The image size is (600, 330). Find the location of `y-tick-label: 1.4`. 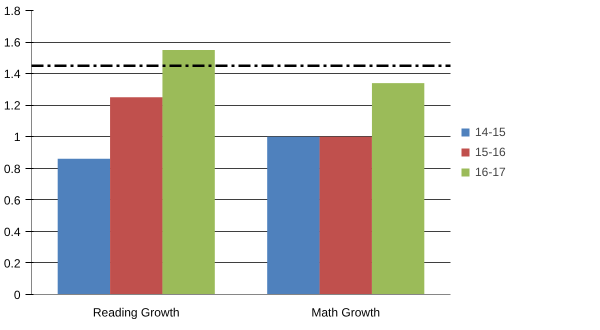

y-tick-label: 1.4 is located at coordinates (12, 74).